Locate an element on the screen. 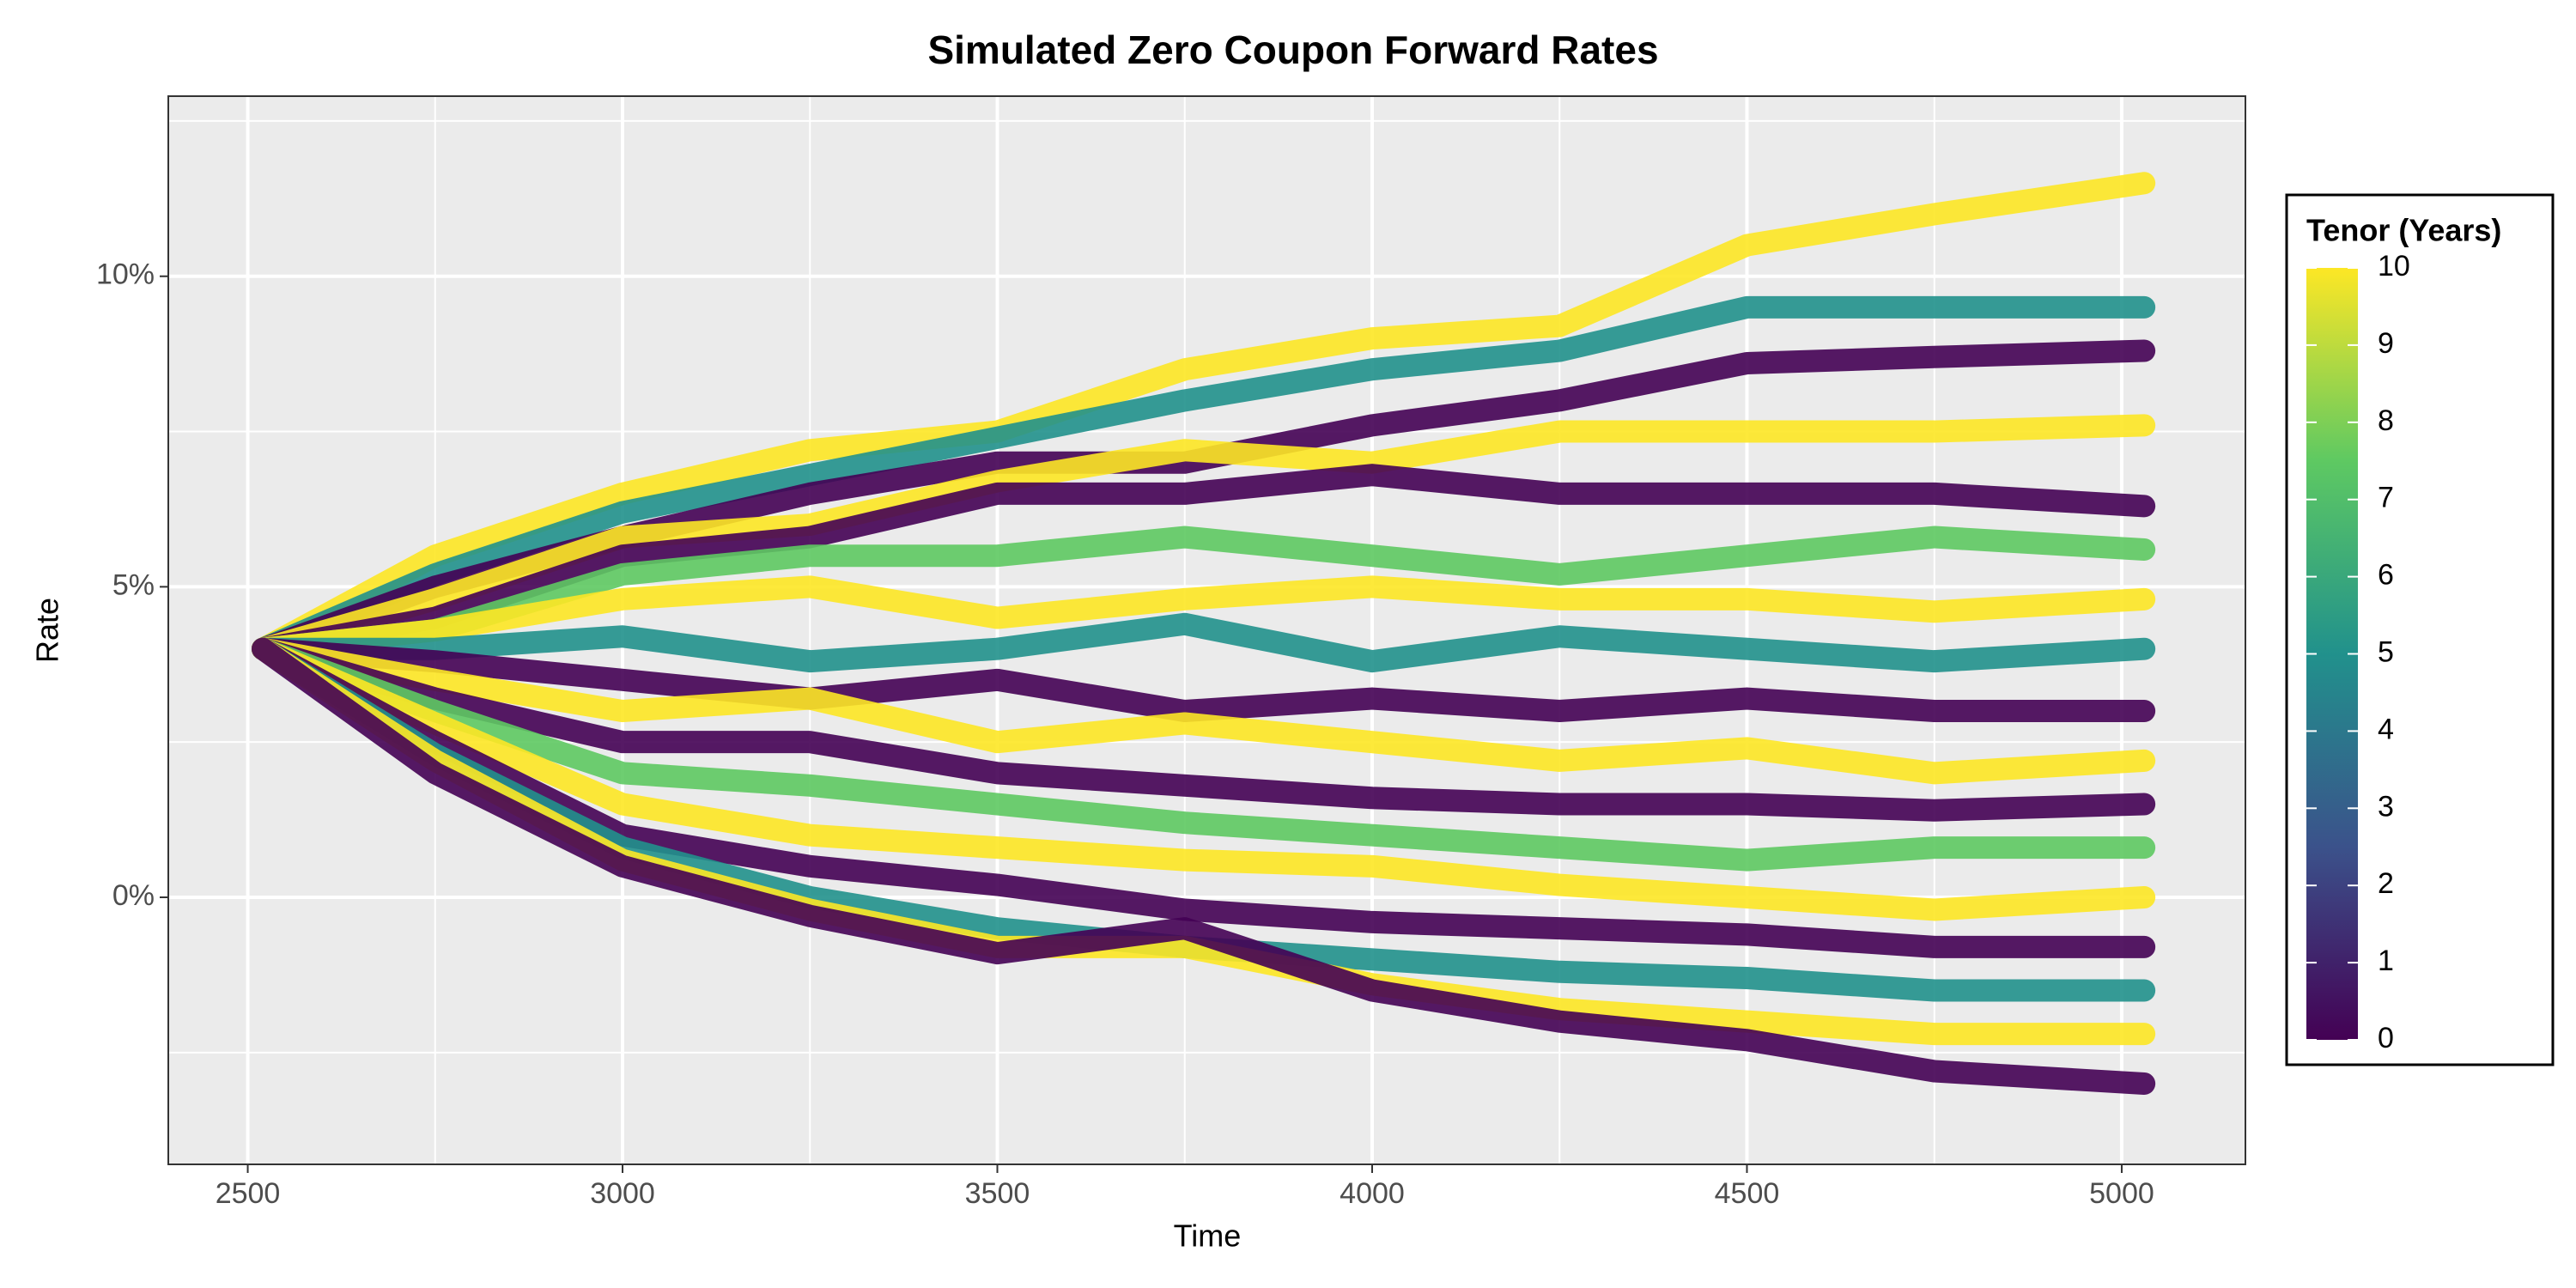 The width and height of the screenshot is (2576, 1288). colorbar-label: 6 is located at coordinates (2386, 576).